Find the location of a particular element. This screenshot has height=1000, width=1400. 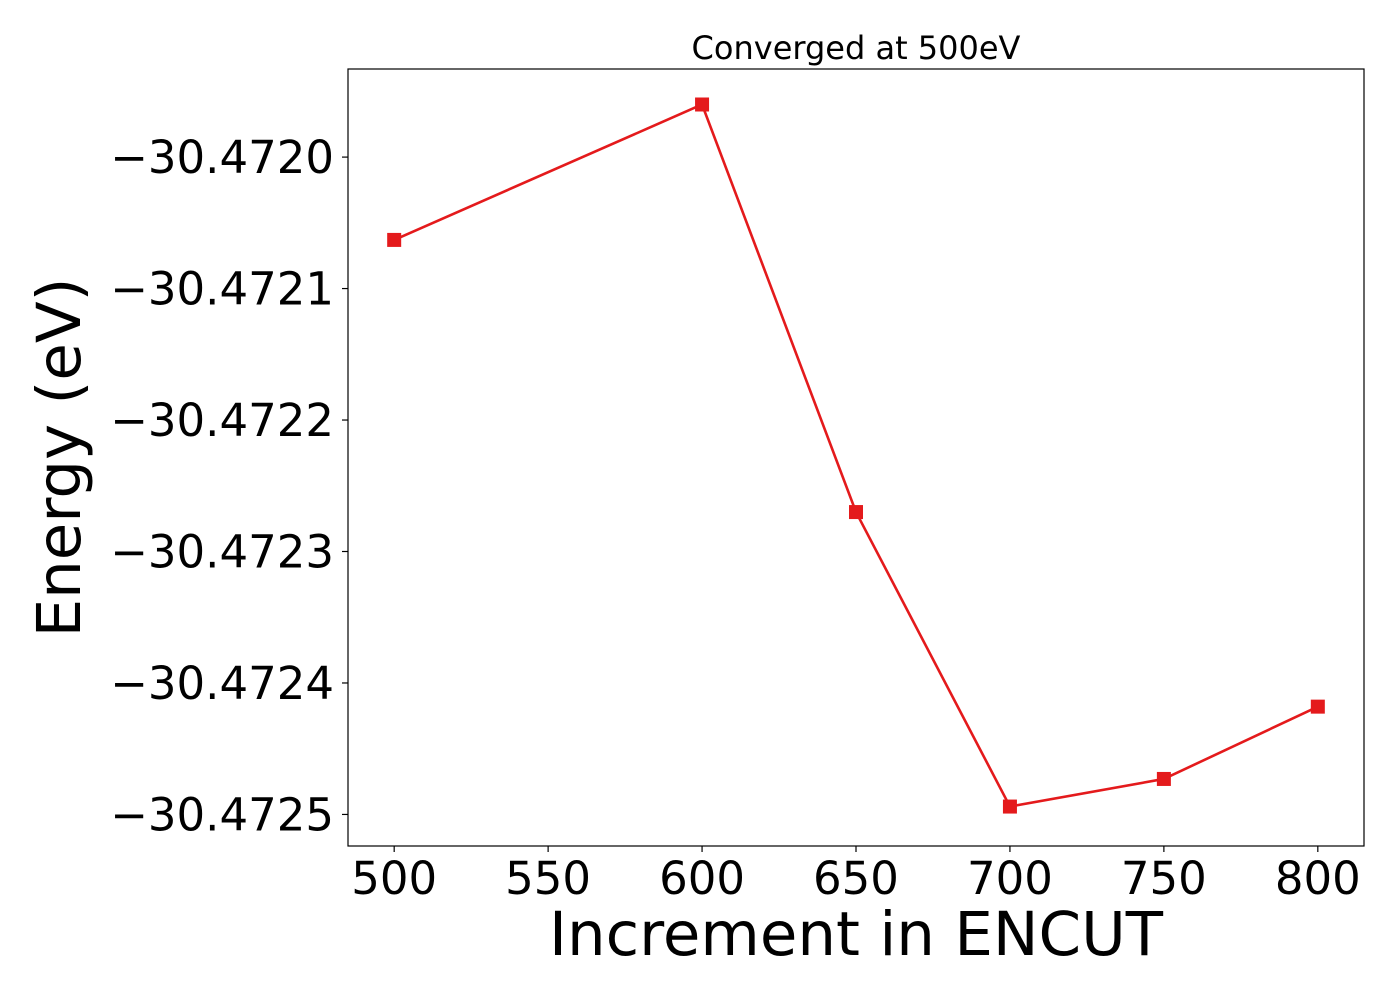

y-tick-label: −30.4724 is located at coordinates (222, 683).